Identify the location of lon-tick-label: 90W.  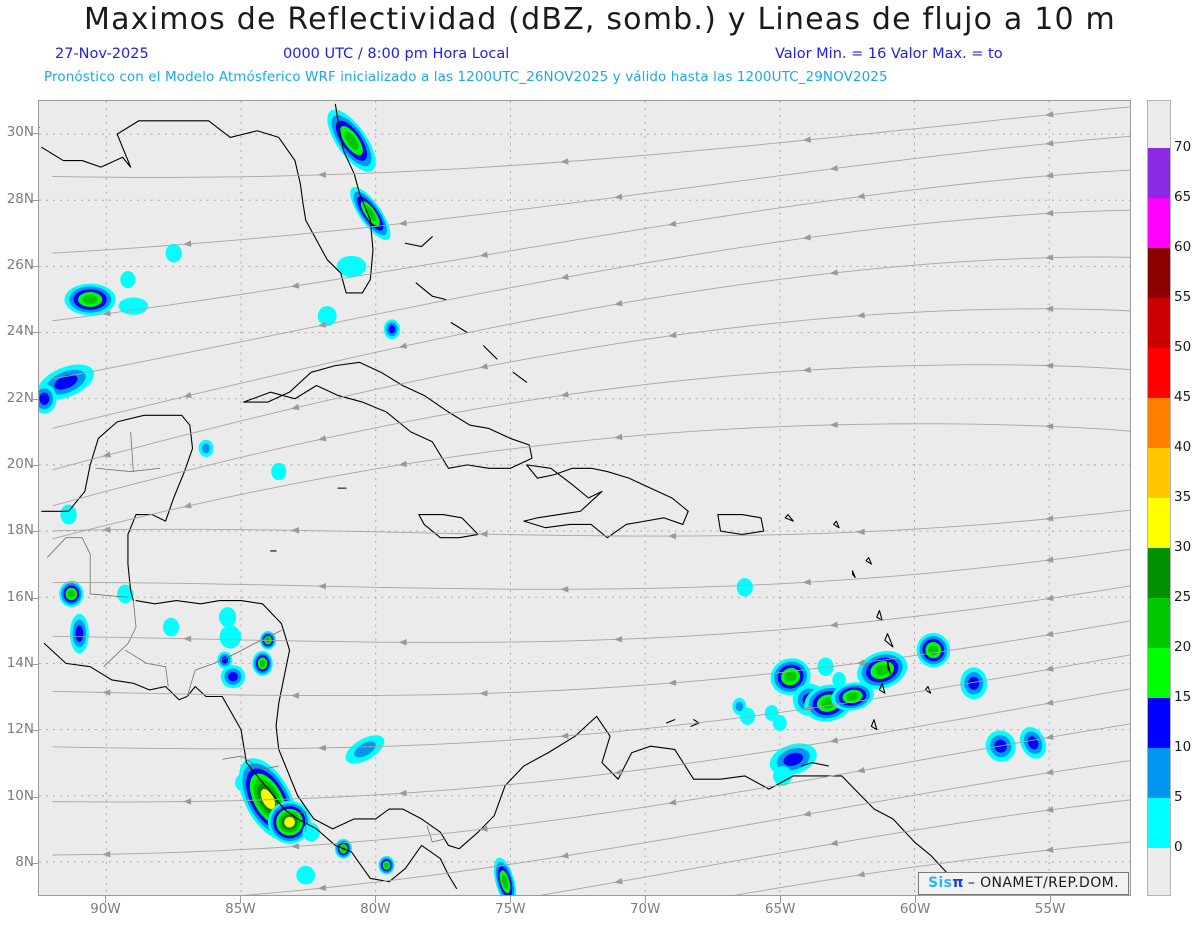
(105, 909).